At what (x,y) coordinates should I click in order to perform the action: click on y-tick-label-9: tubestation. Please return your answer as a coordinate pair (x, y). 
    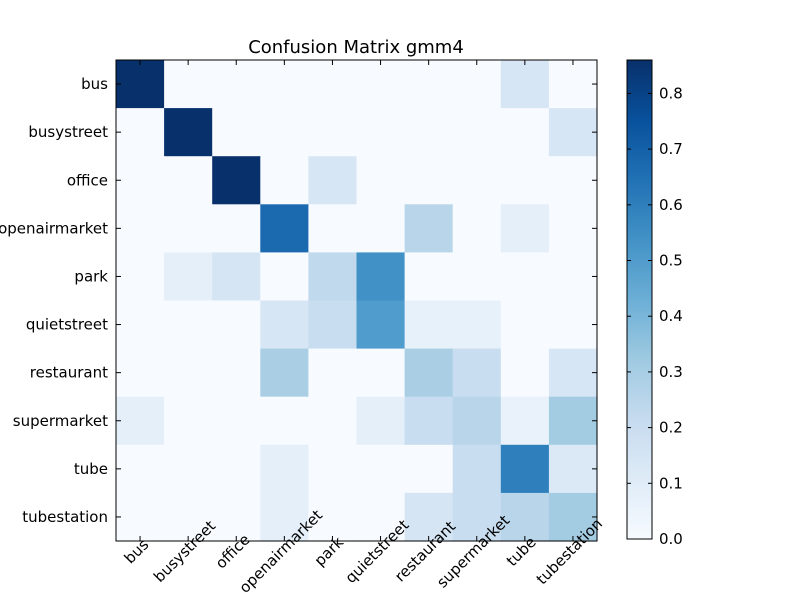
    Looking at the image, I should click on (65, 517).